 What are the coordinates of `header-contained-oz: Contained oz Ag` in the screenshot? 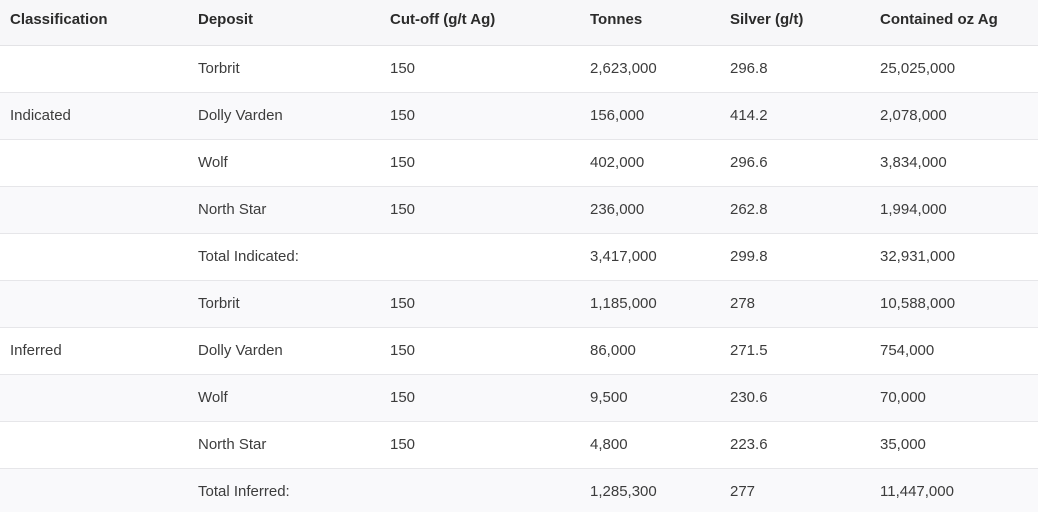 It's located at (954, 23).